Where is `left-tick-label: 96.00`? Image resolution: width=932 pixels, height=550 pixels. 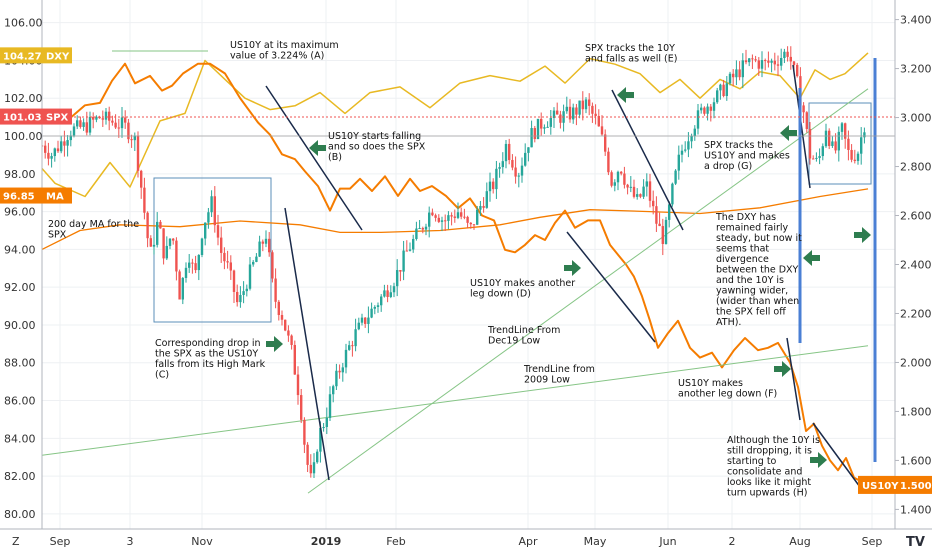
left-tick-label: 96.00 is located at coordinates (20, 212).